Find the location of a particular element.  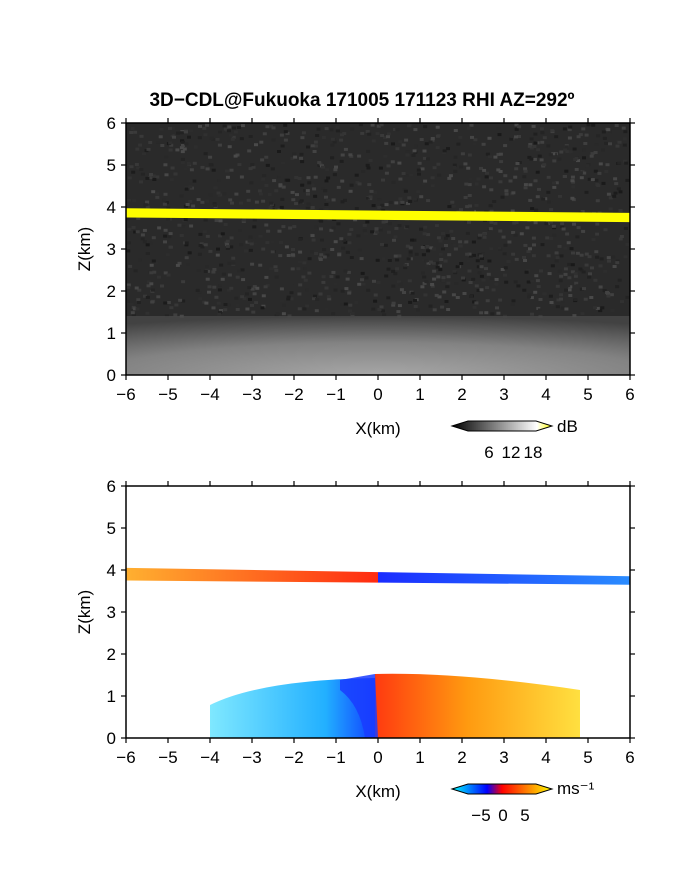

y-tick-label: 4 is located at coordinates (111, 207).